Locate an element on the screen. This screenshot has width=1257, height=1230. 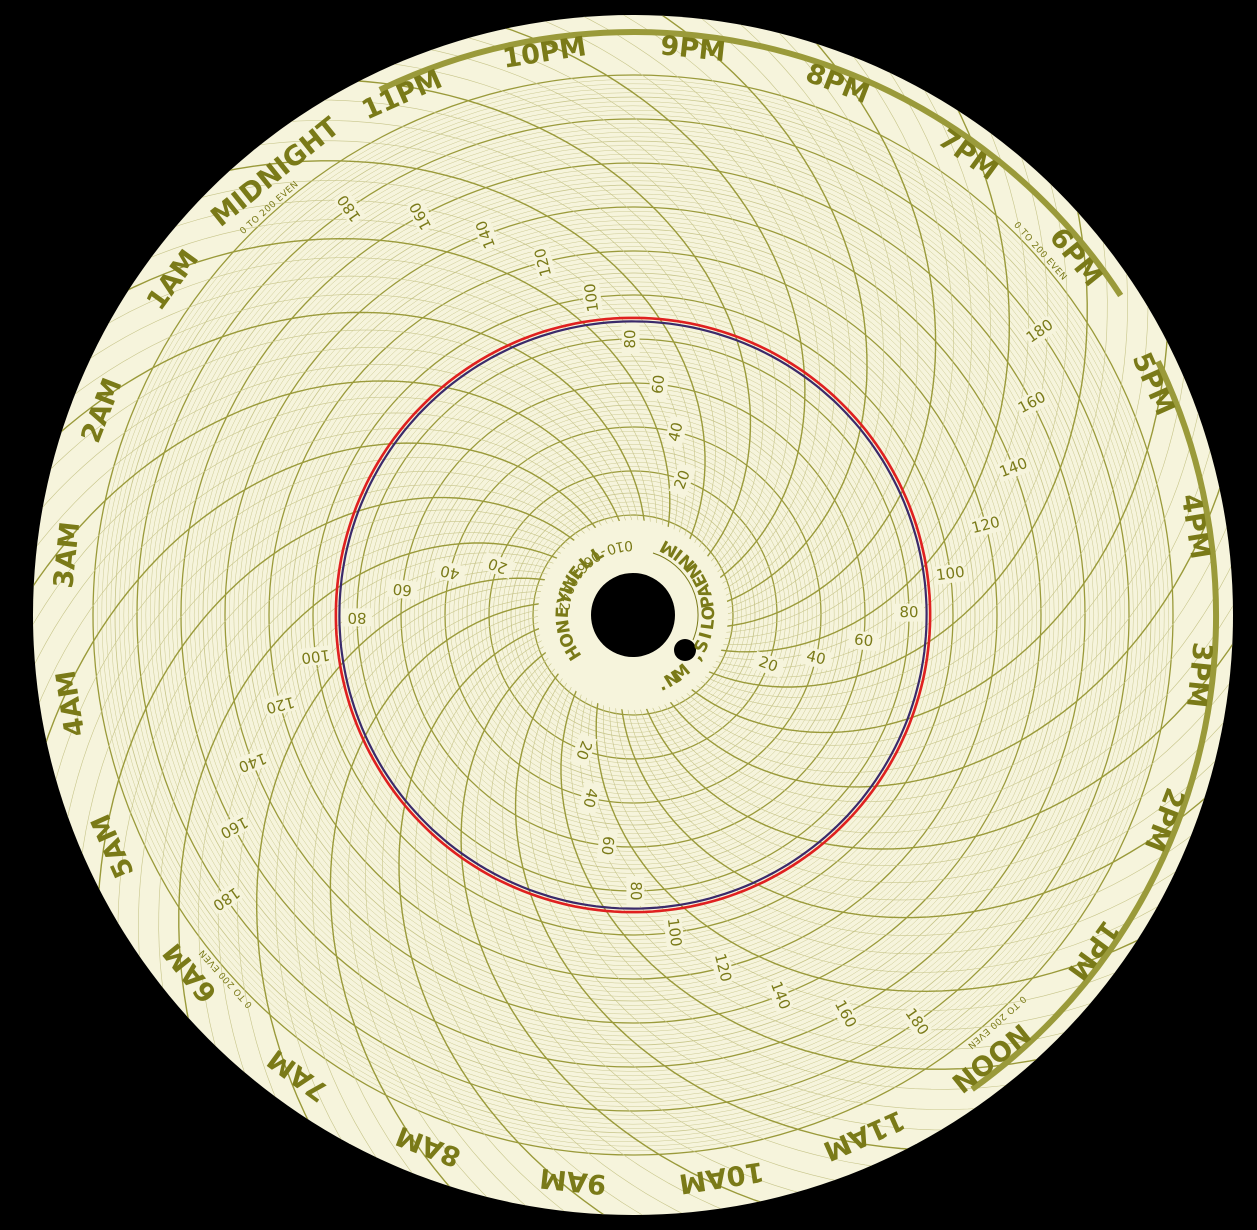
hub-char: 0 is located at coordinates (628, 545).